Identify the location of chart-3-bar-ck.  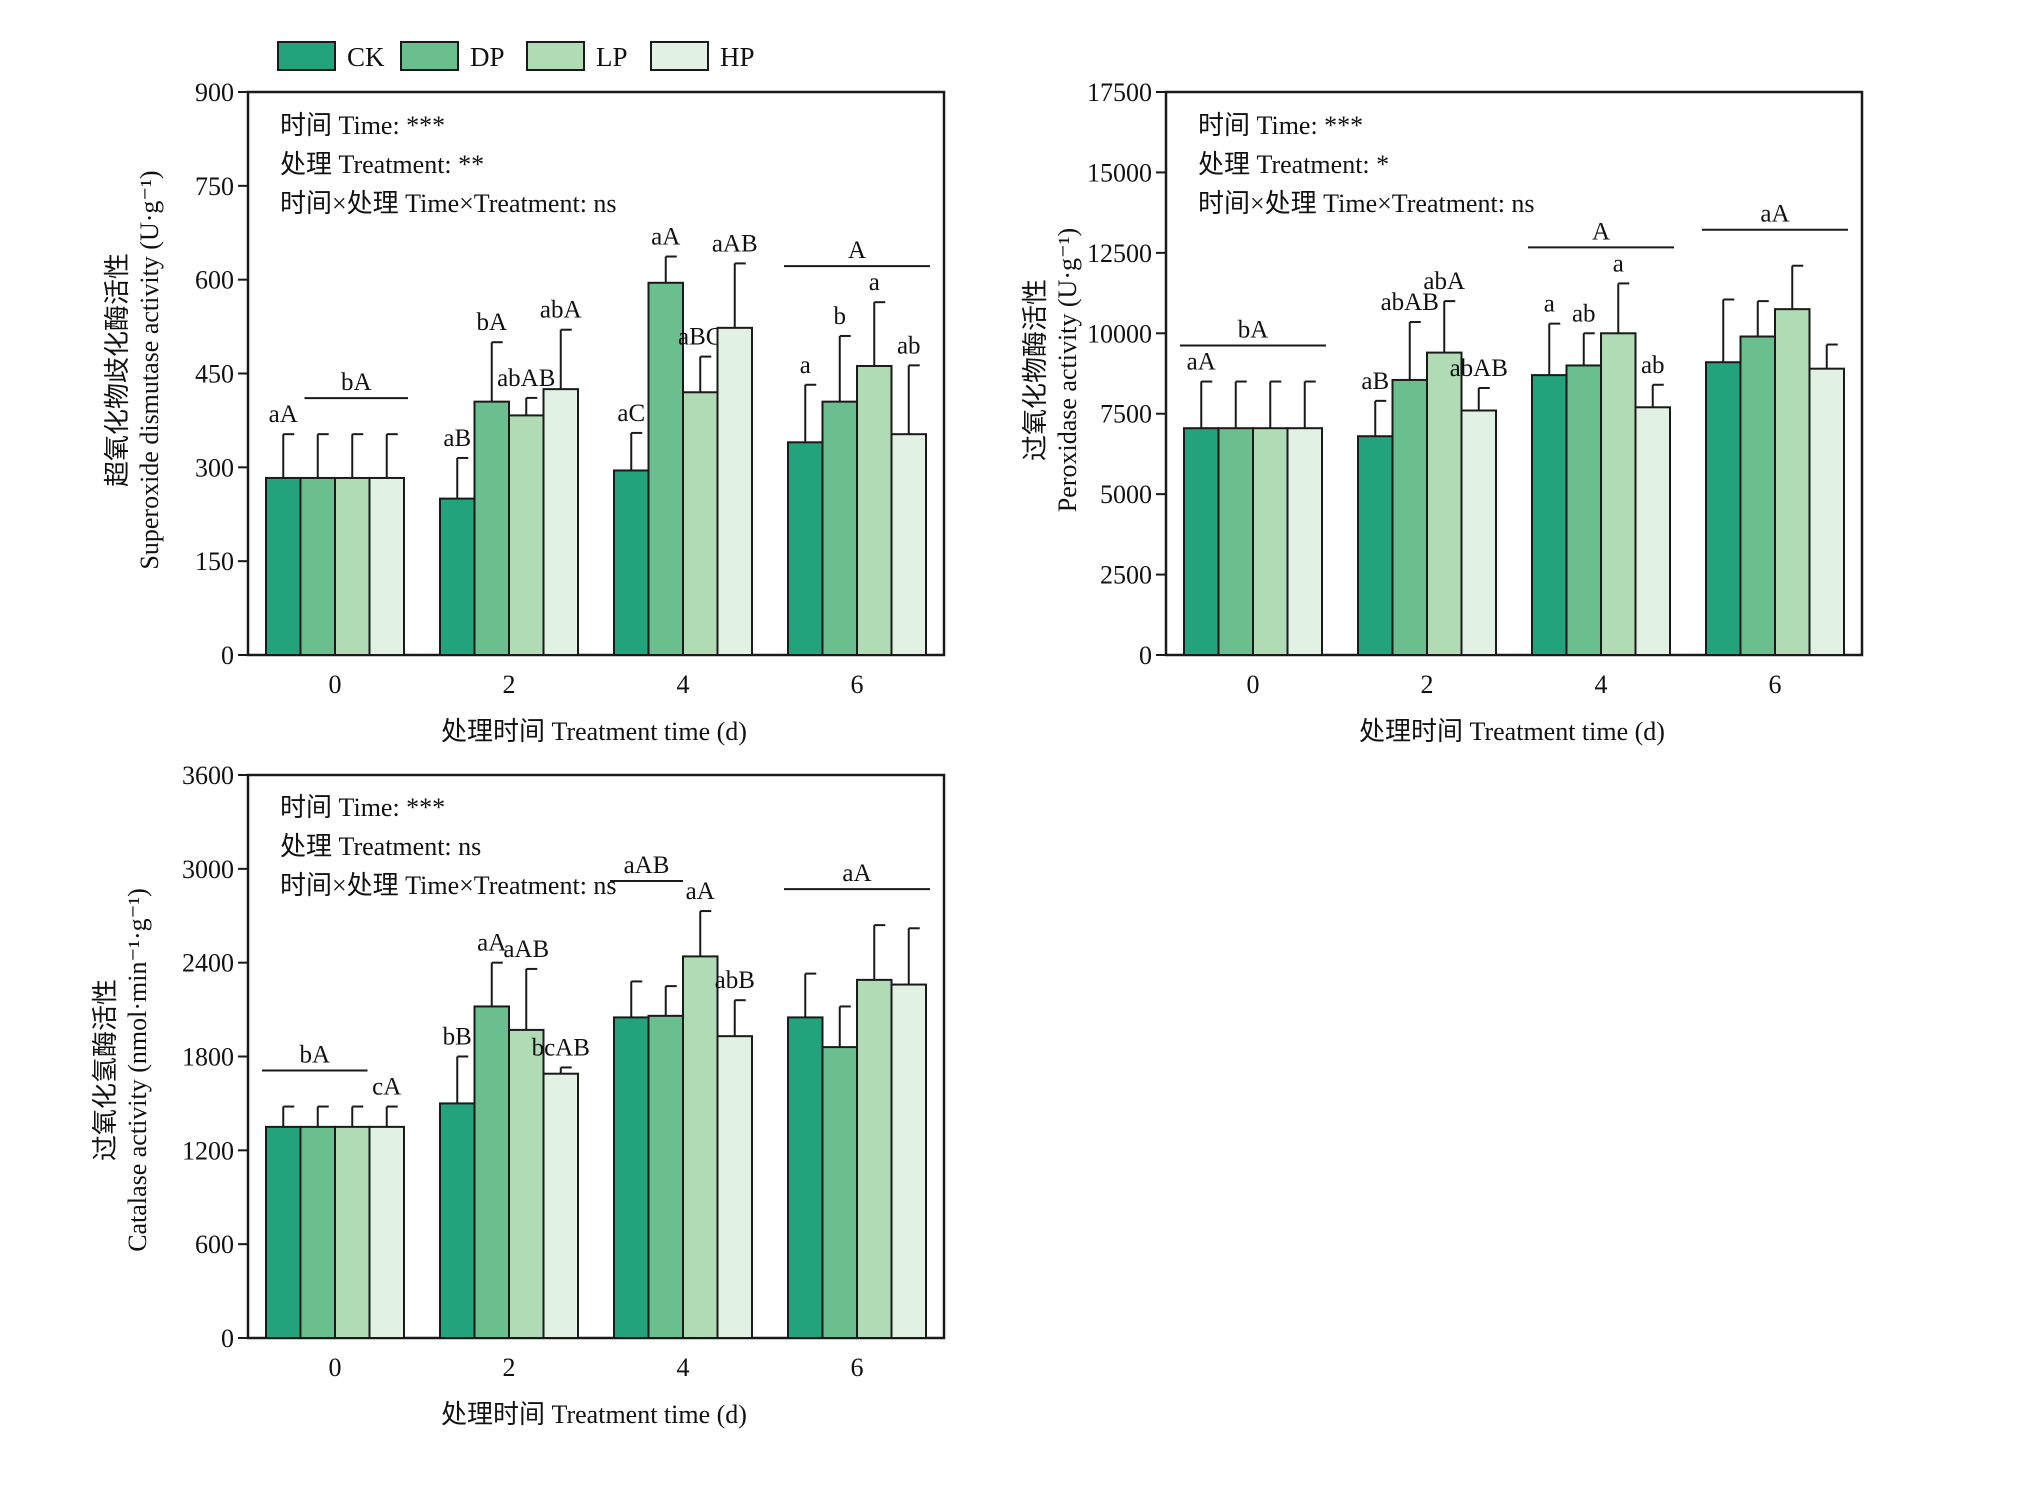
(283, 1232).